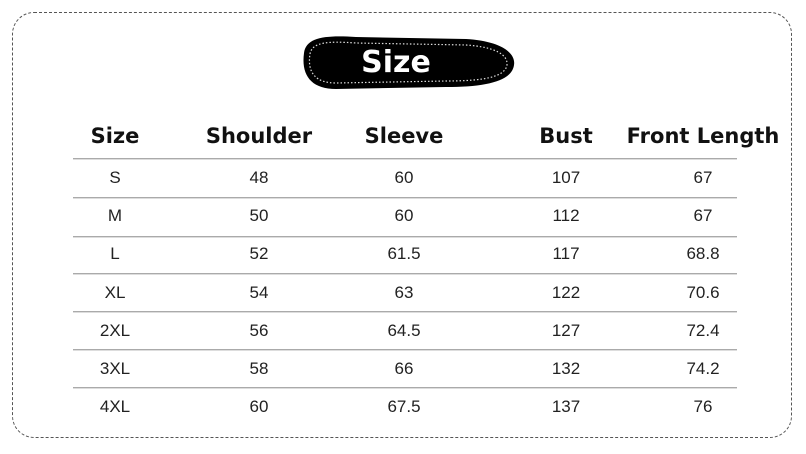 The image size is (806, 454). What do you see at coordinates (703, 368) in the screenshot?
I see `table-cell: 74.2` at bounding box center [703, 368].